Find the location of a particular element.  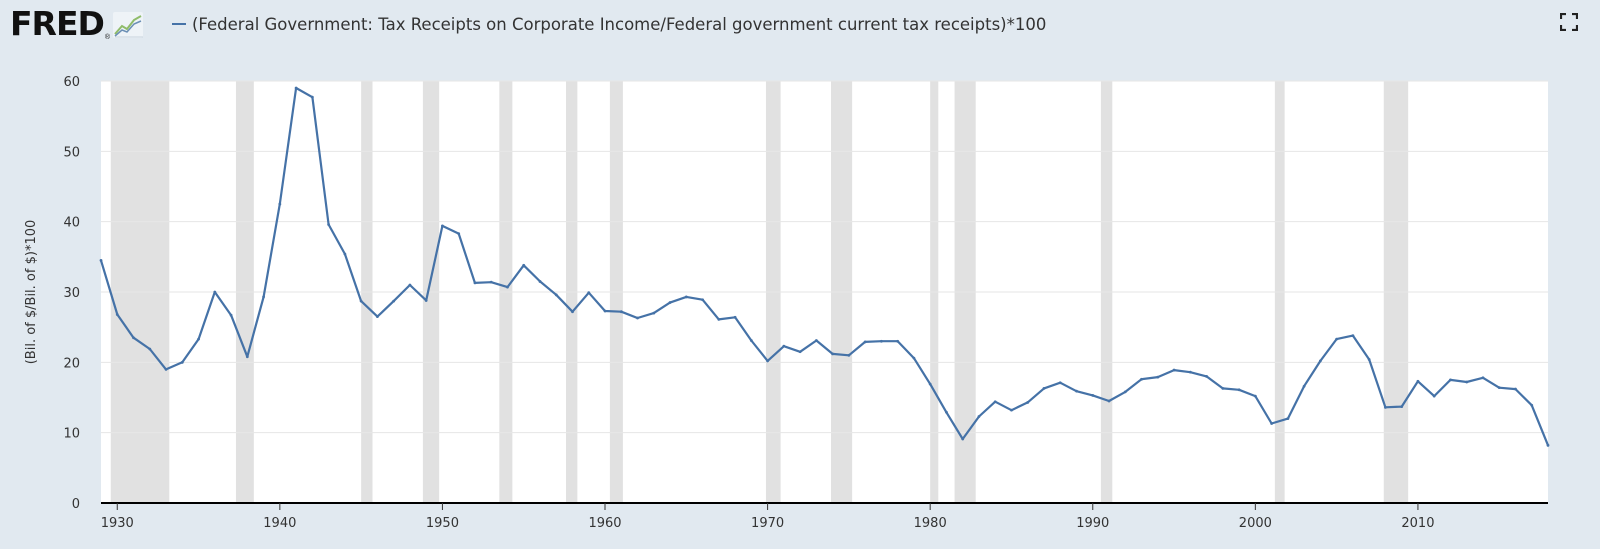

y-tick-label: 40 is located at coordinates (71, 223).